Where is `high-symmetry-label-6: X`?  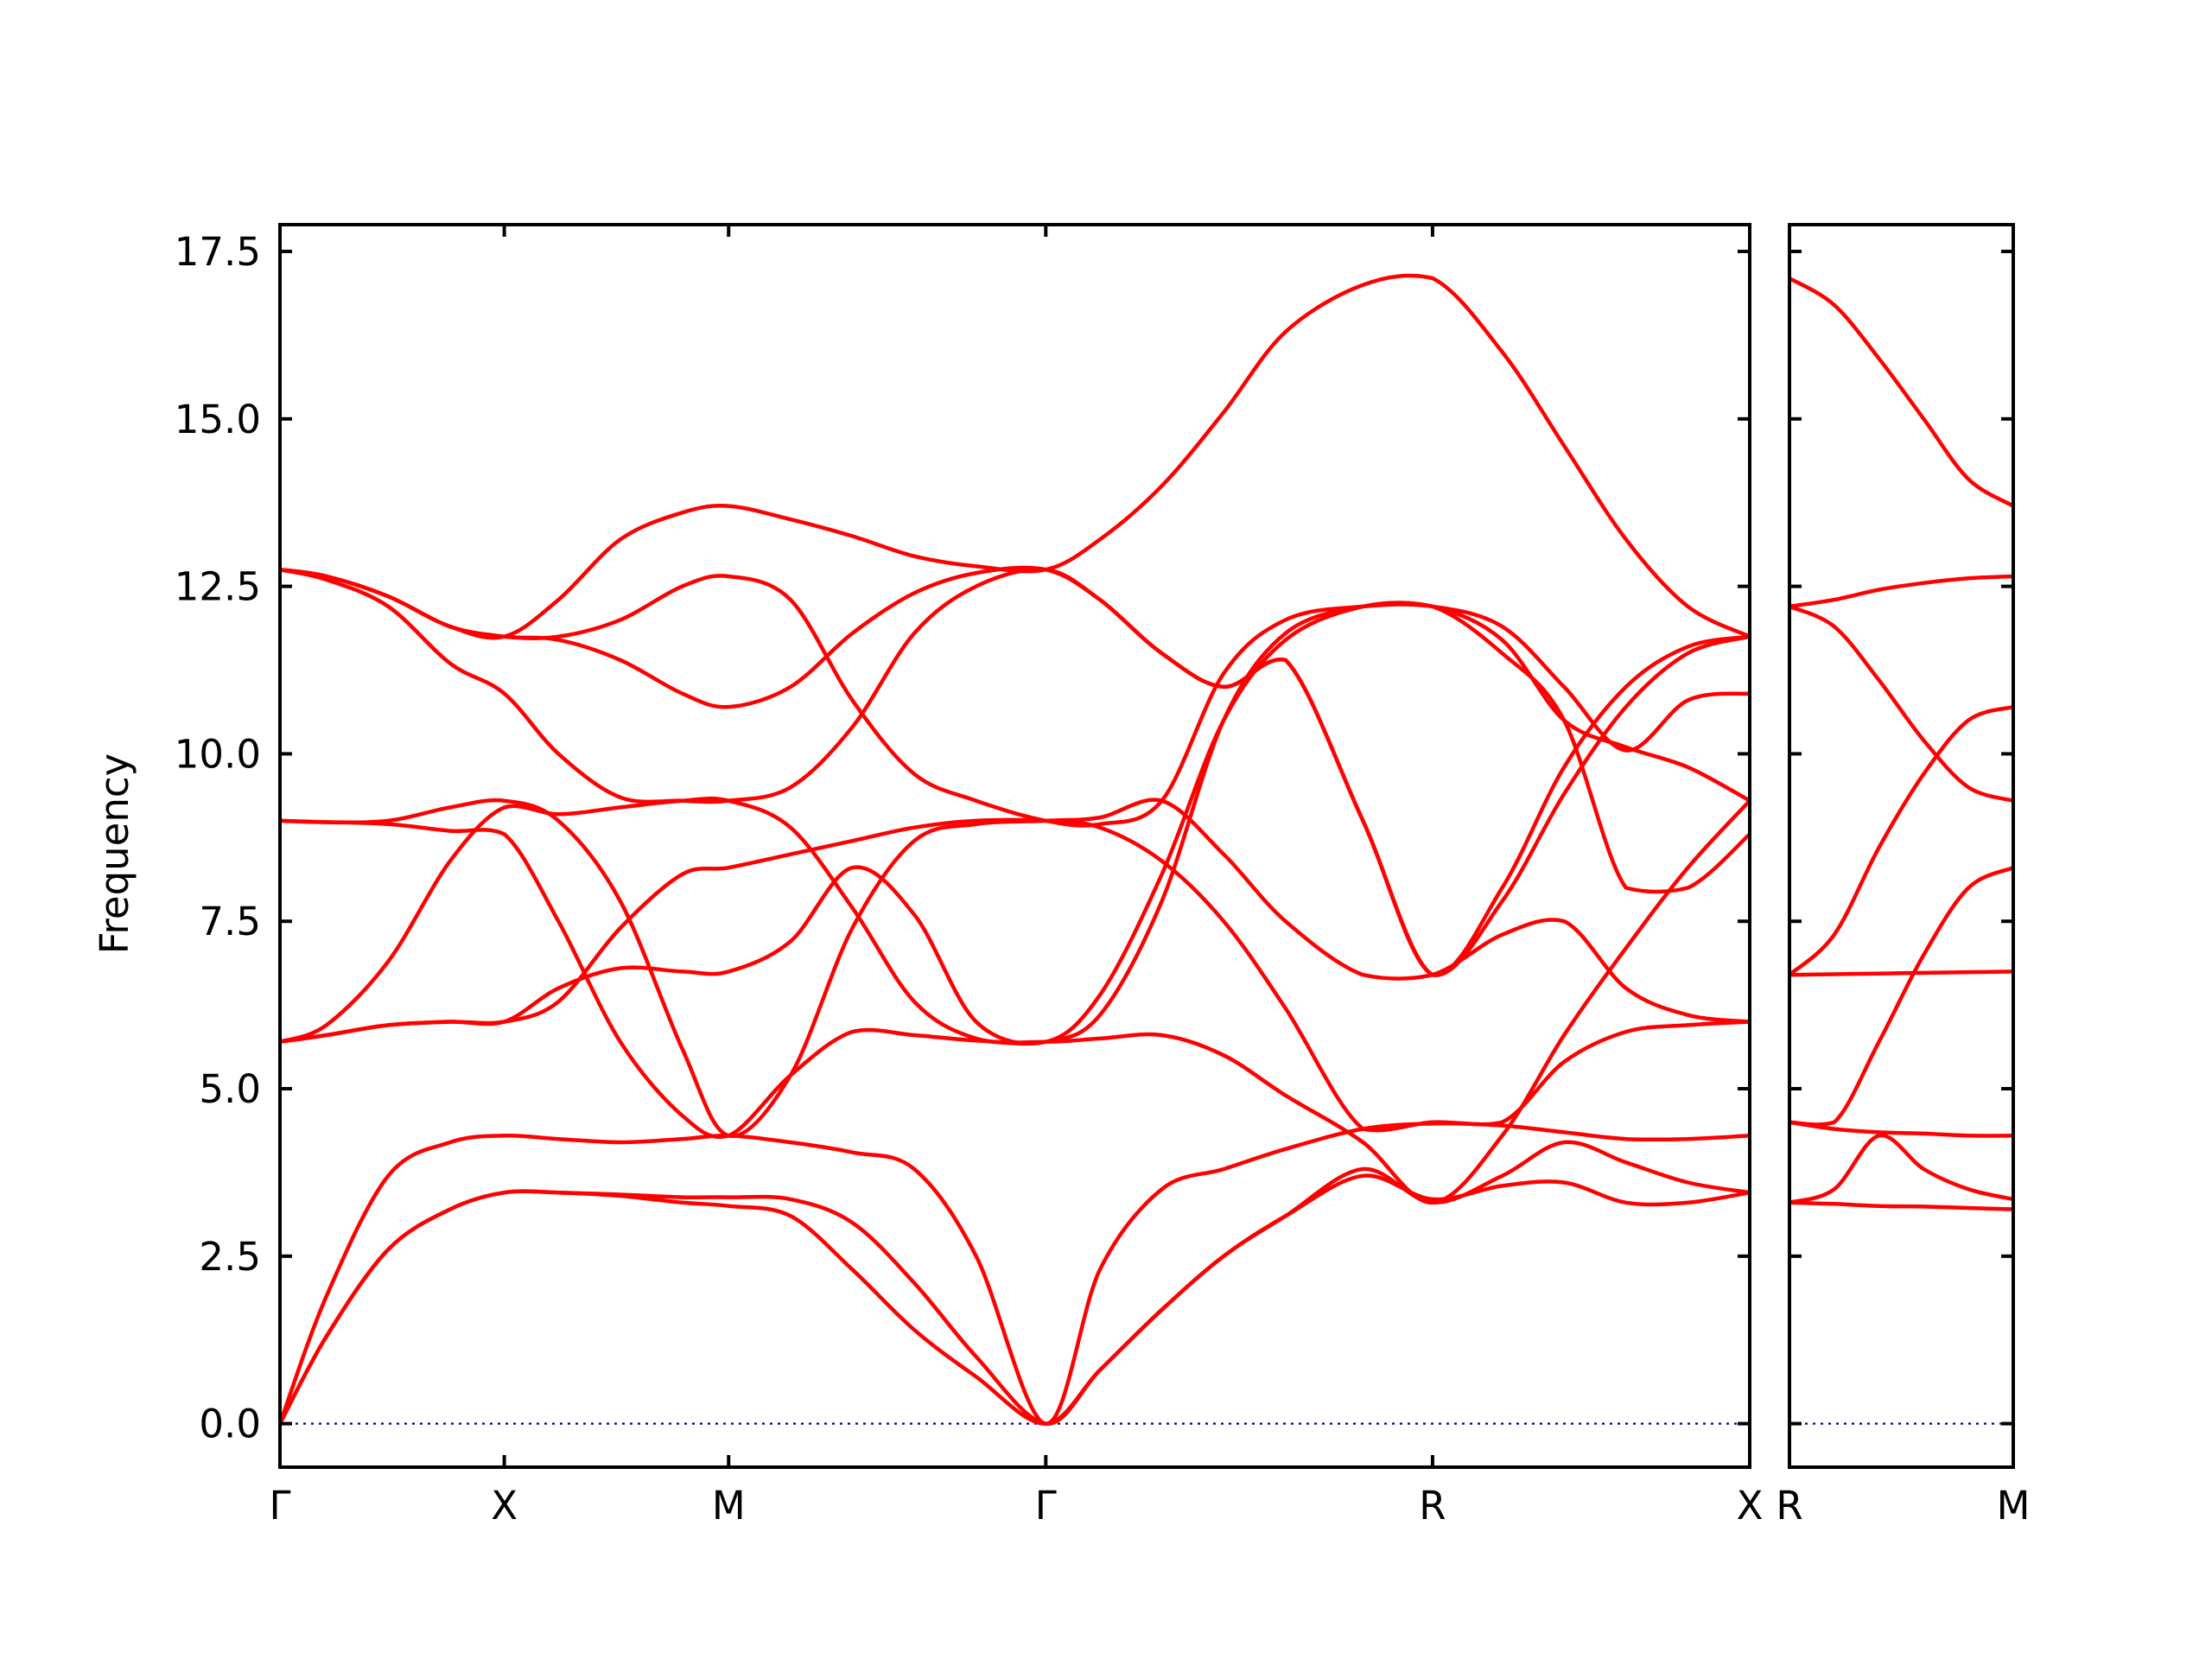
high-symmetry-label-6: X is located at coordinates (1750, 1506).